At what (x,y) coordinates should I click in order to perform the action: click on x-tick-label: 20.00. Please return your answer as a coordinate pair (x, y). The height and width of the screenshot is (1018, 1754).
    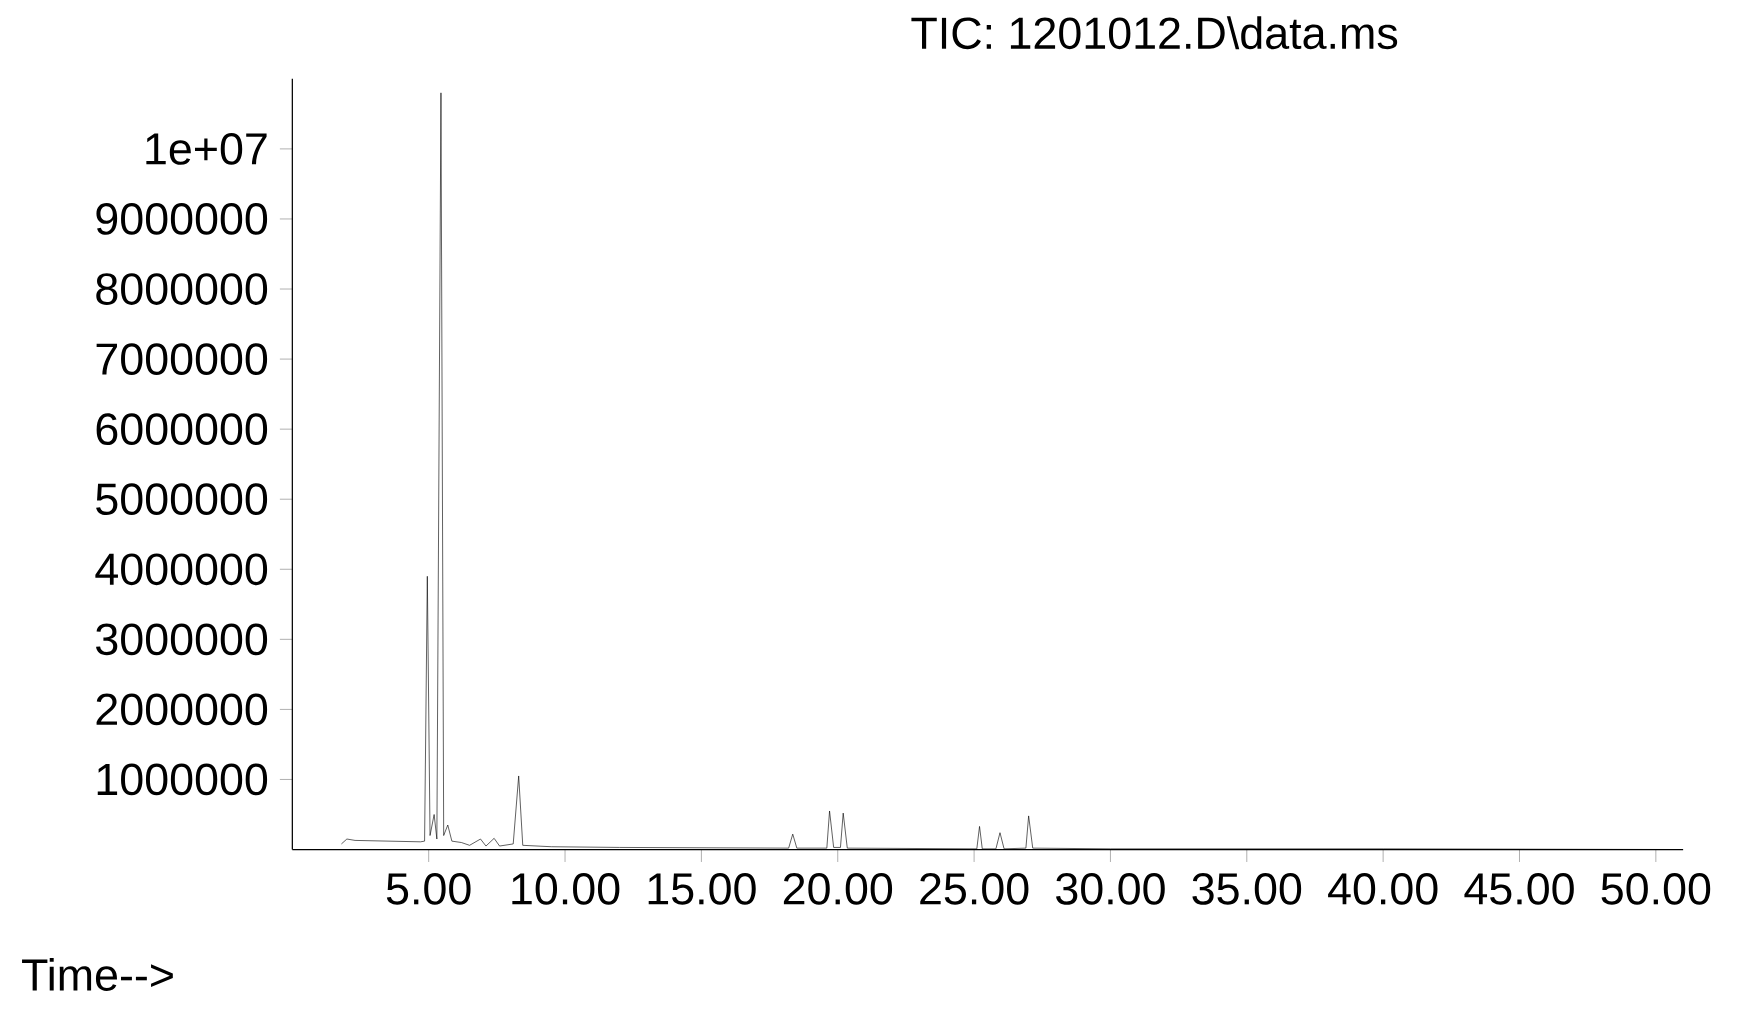
    Looking at the image, I should click on (838, 889).